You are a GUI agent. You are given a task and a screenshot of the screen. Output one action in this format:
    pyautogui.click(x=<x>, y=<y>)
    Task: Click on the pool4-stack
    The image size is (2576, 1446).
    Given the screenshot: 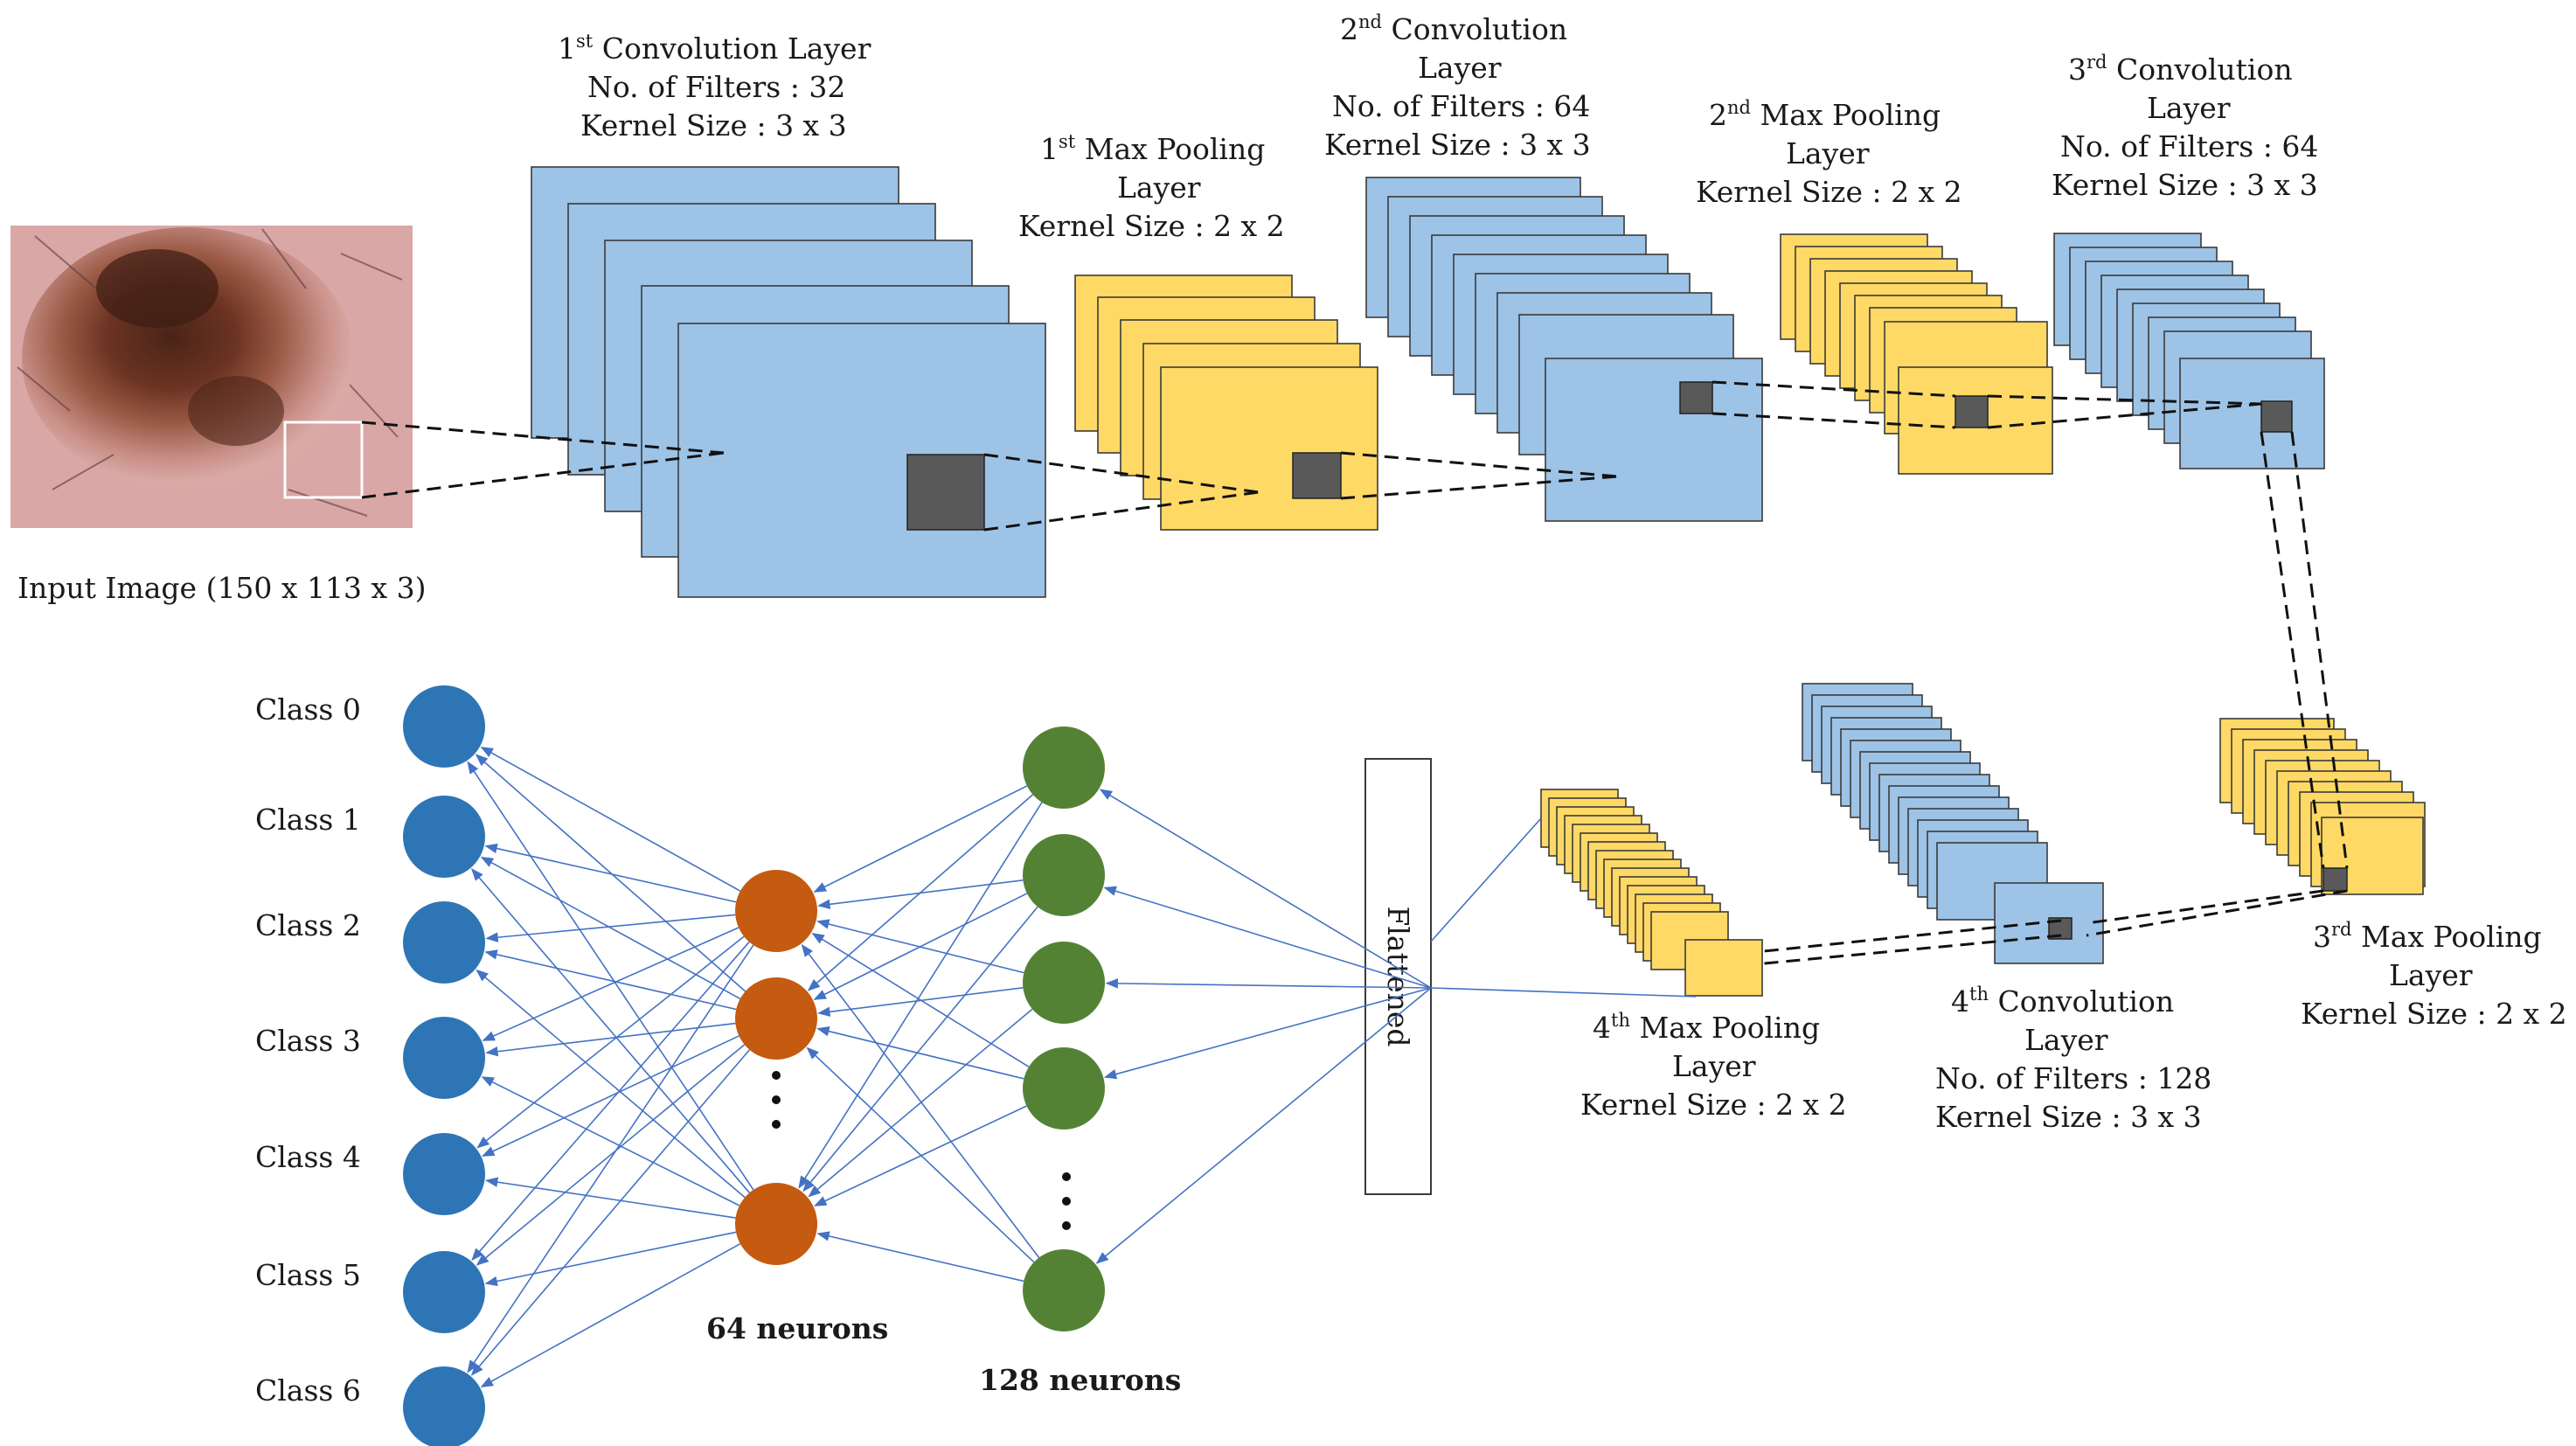 What is the action you would take?
    pyautogui.click(x=1651, y=893)
    